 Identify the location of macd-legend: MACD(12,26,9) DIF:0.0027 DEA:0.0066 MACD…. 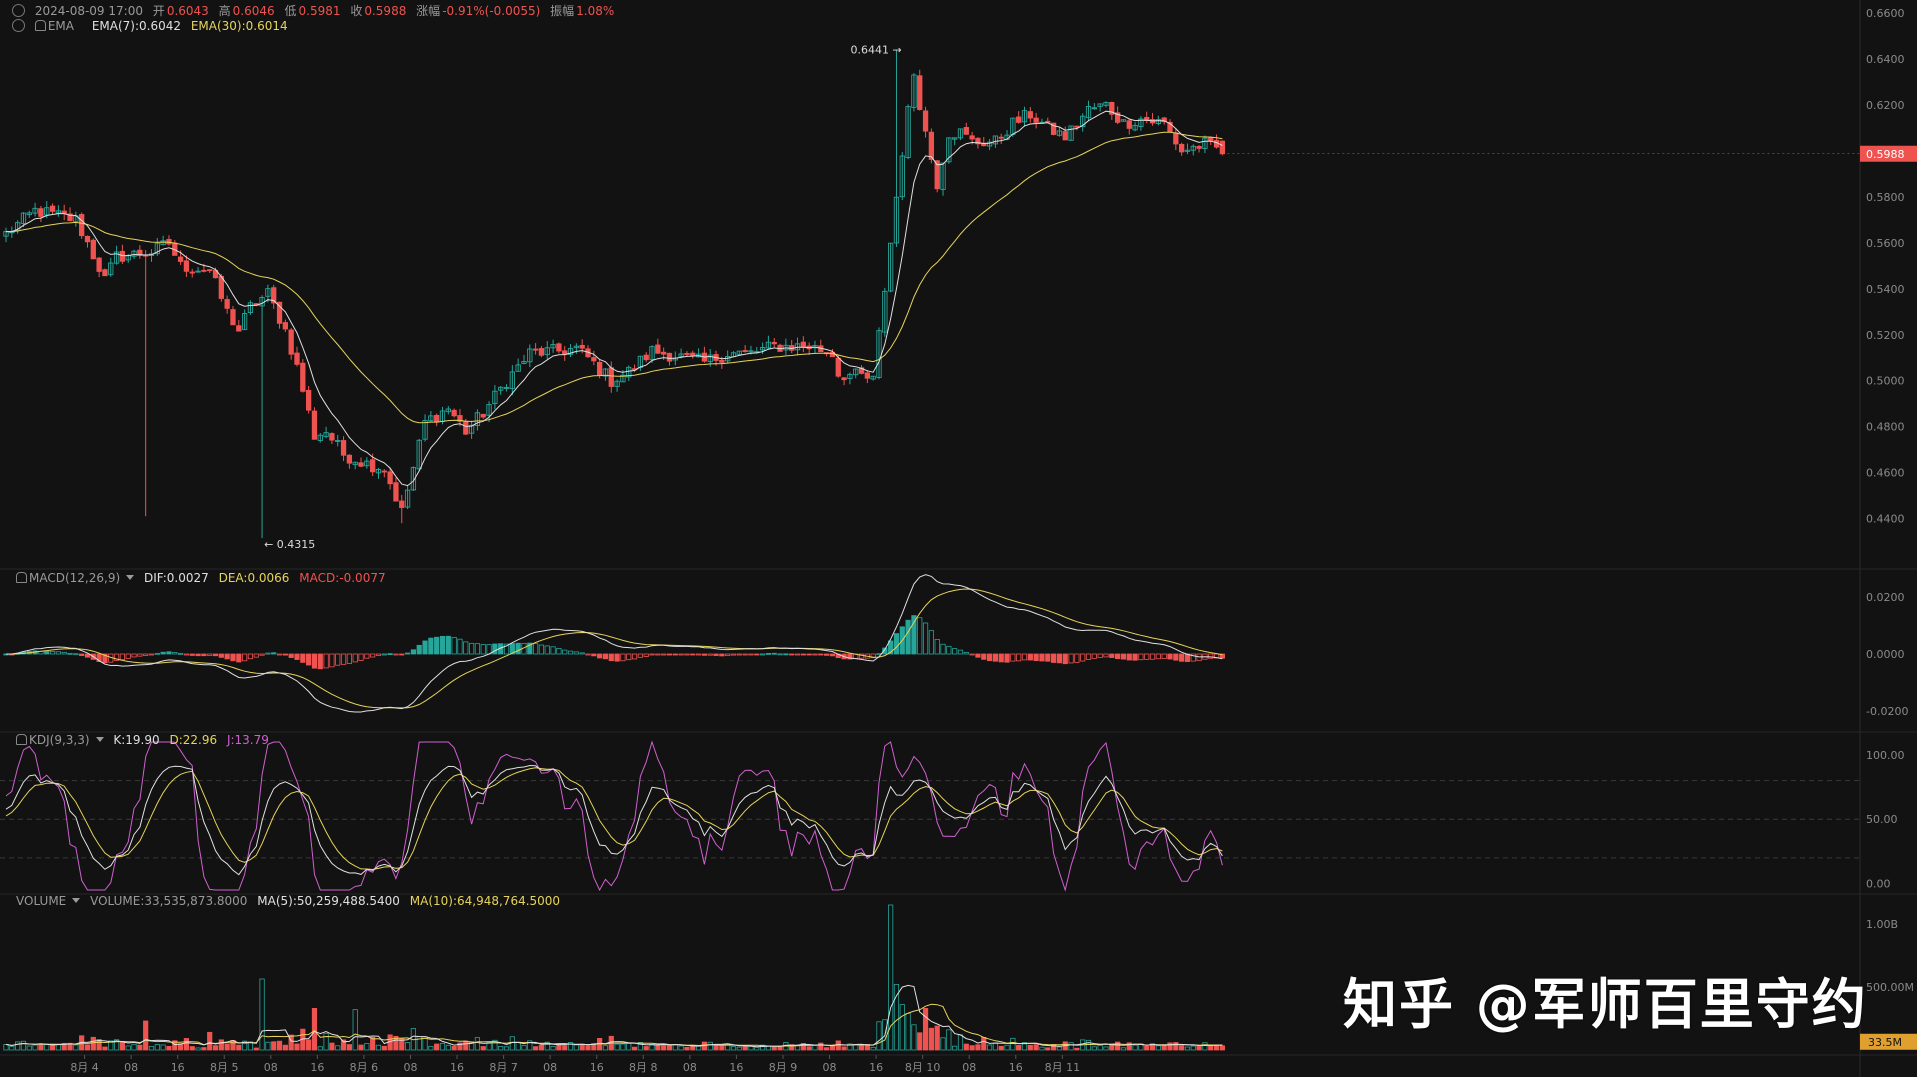
(204, 578).